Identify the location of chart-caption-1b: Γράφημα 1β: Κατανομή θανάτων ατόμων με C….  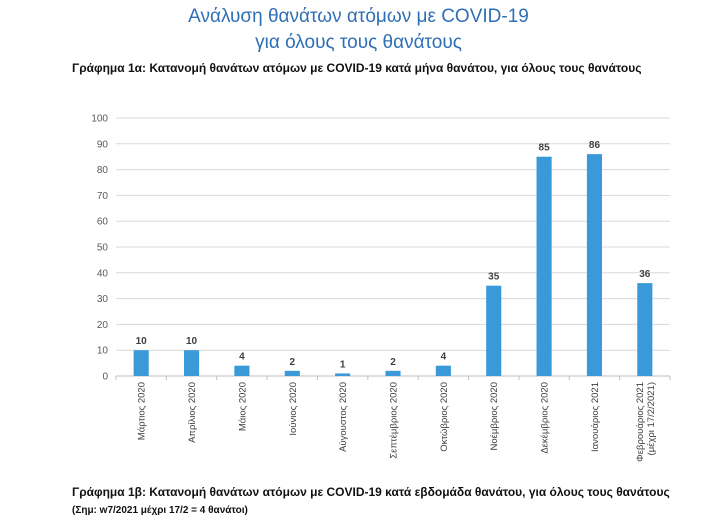
(372, 501).